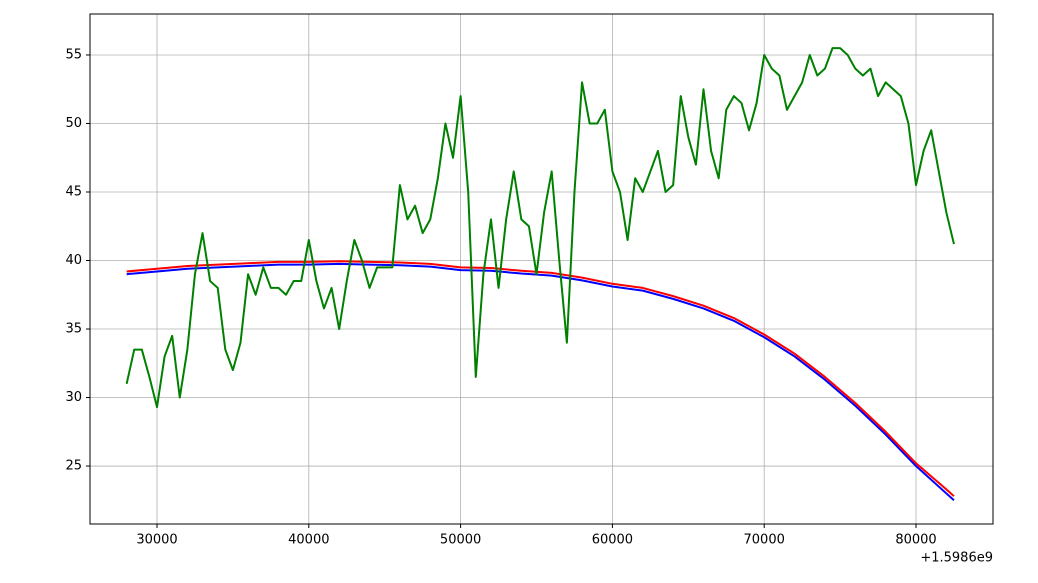 Image resolution: width=1038 pixels, height=583 pixels. I want to click on y-tick-label: 25, so click(73, 466).